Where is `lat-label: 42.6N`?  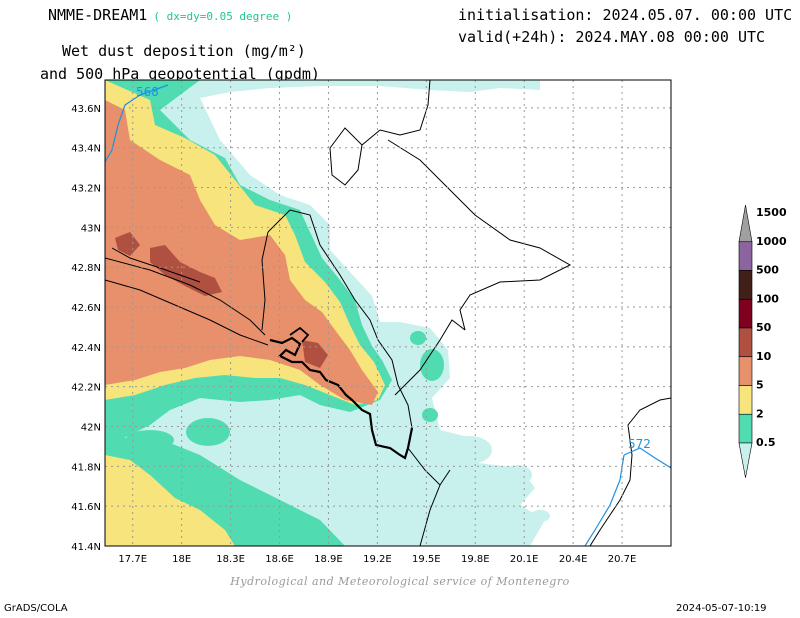 lat-label: 42.6N is located at coordinates (86, 308).